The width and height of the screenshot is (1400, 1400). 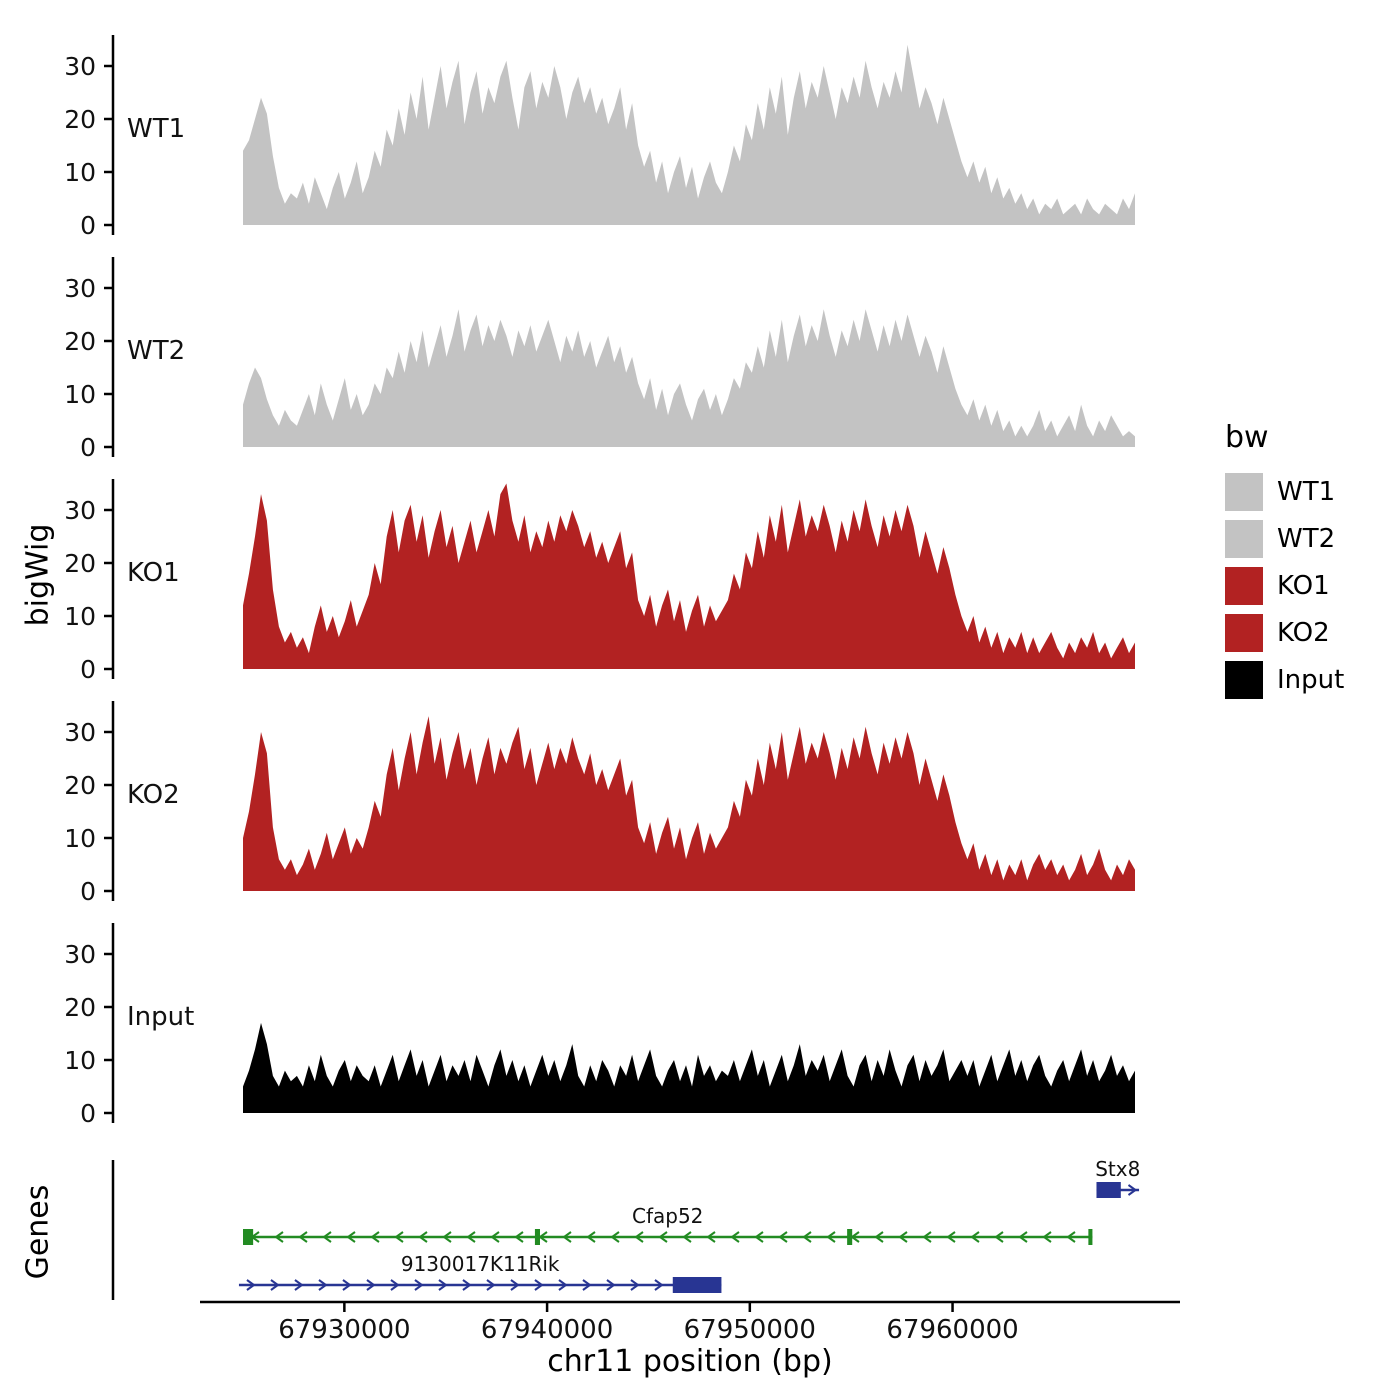 What do you see at coordinates (547, 1330) in the screenshot?
I see `x-tick-label: 67940000` at bounding box center [547, 1330].